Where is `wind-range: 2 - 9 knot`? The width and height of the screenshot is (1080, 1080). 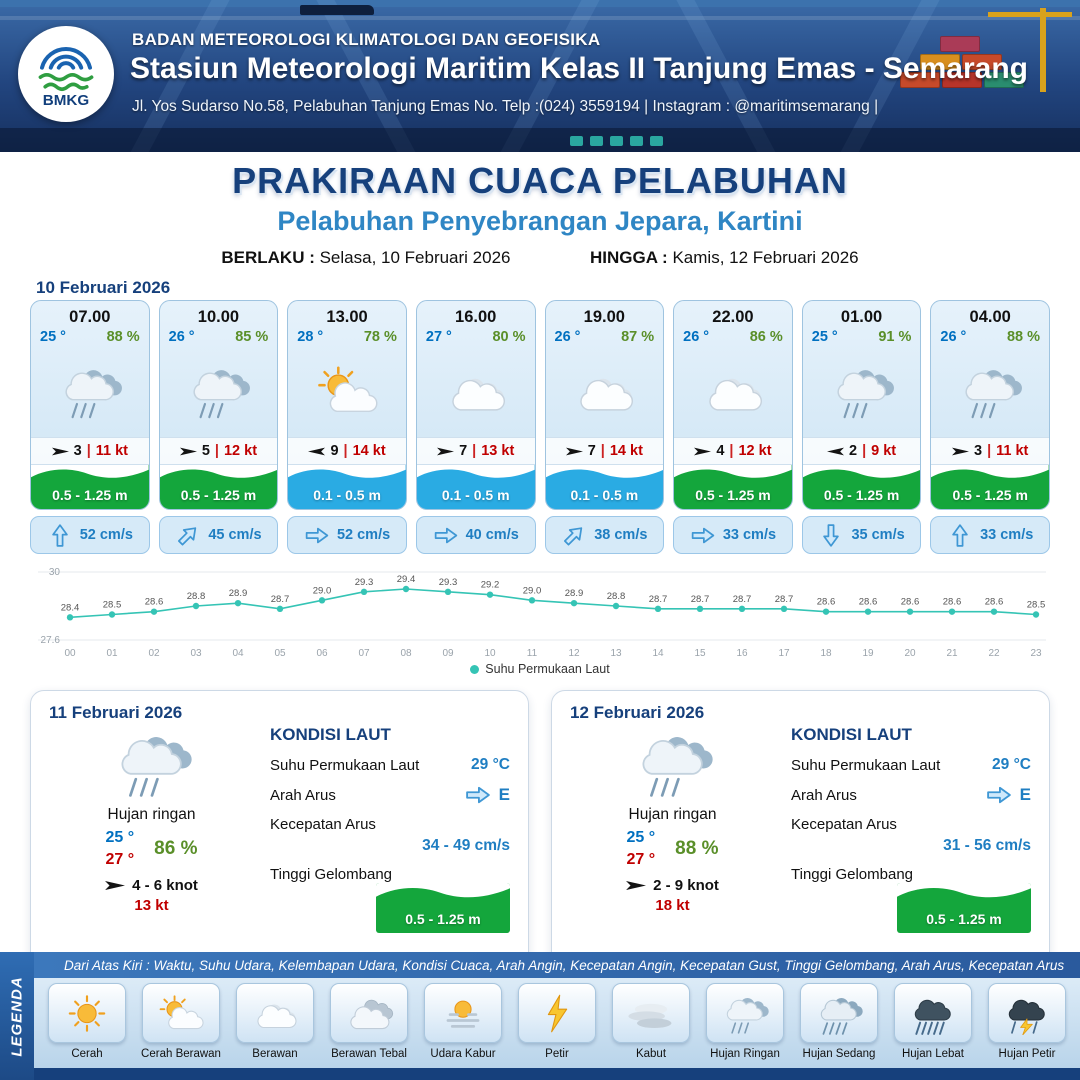 wind-range: 2 - 9 knot is located at coordinates (686, 885).